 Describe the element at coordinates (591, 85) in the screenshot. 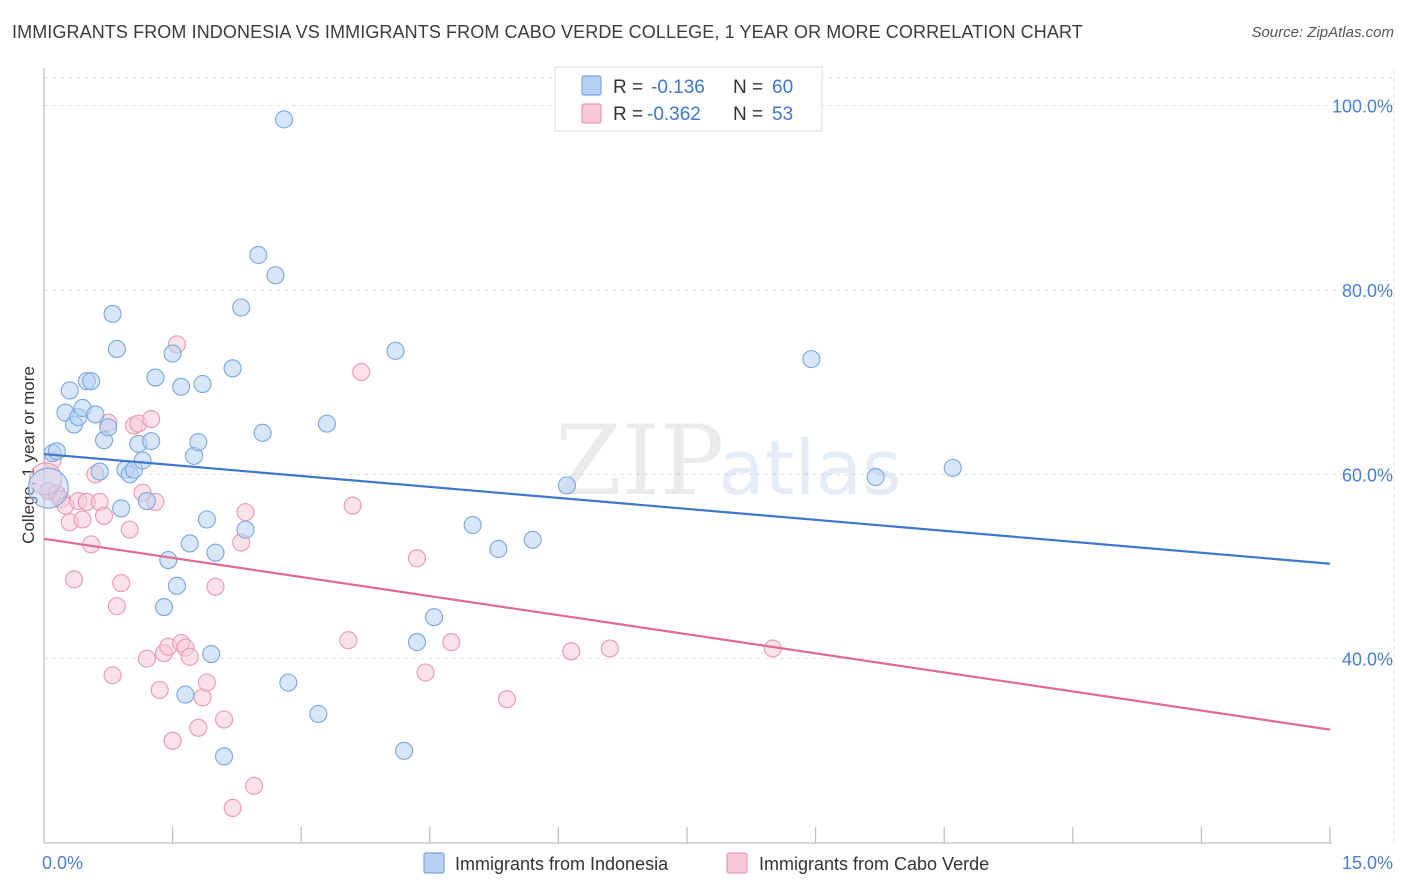

I see `legend-swatch-indonesia` at that location.